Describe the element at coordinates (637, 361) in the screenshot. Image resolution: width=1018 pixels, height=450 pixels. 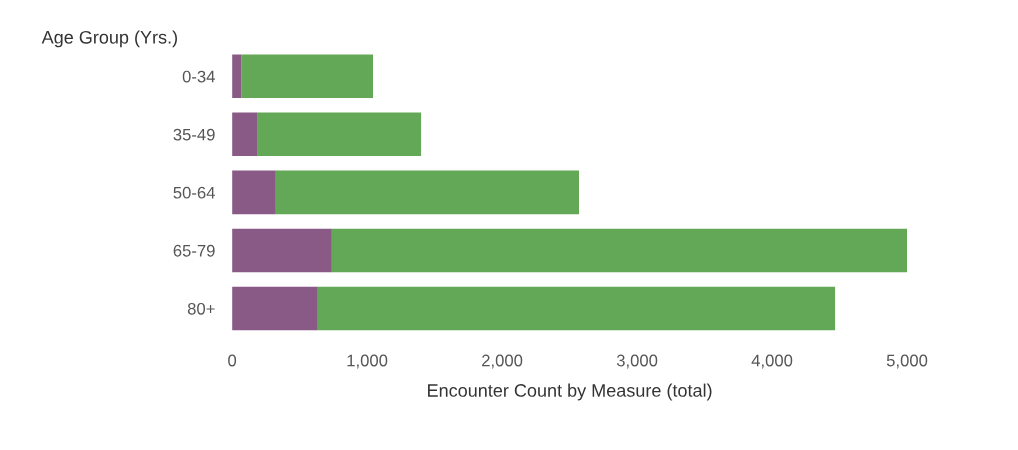
I see `x-tick-label: 3,000` at that location.